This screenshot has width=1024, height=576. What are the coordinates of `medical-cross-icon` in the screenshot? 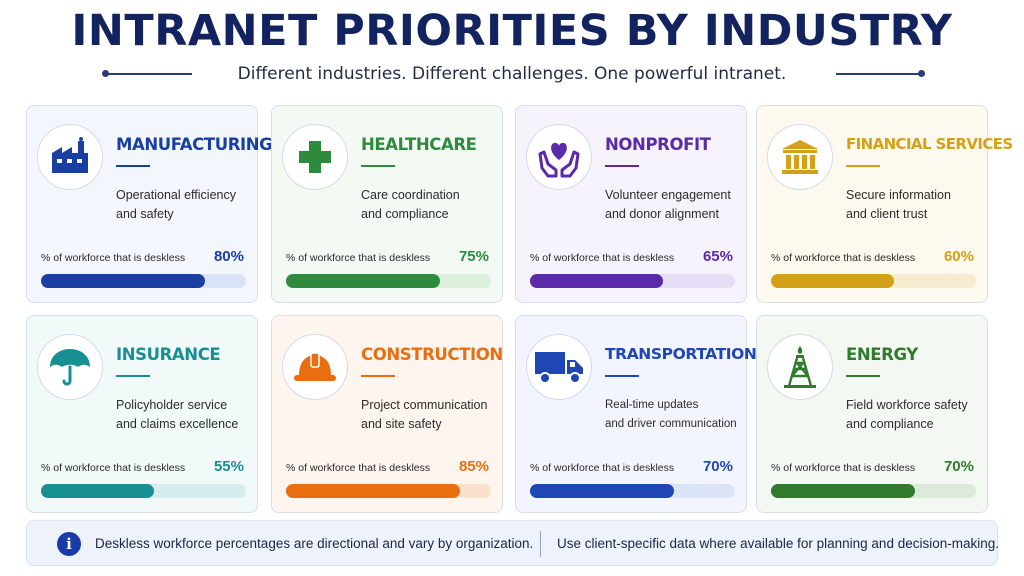 It's located at (315, 157).